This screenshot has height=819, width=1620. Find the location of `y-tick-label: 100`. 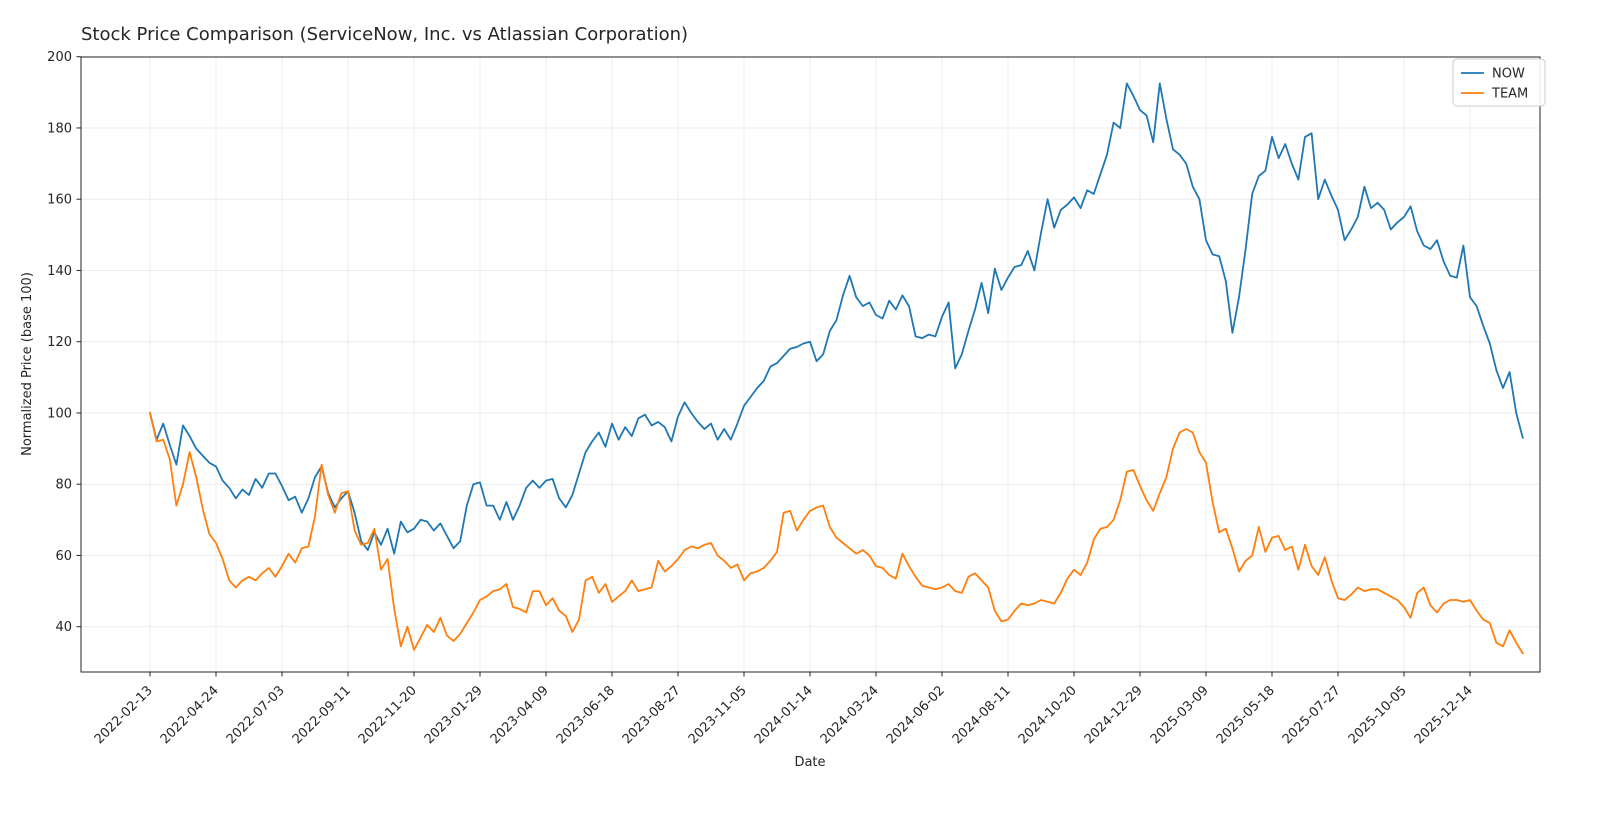

y-tick-label: 100 is located at coordinates (59, 413).